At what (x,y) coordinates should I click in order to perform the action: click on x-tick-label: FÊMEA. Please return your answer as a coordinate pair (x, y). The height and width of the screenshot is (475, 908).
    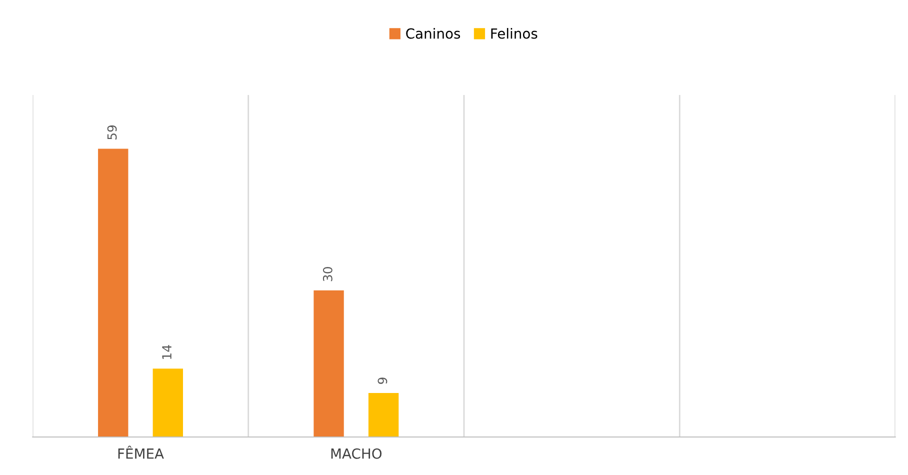
    Looking at the image, I should click on (141, 452).